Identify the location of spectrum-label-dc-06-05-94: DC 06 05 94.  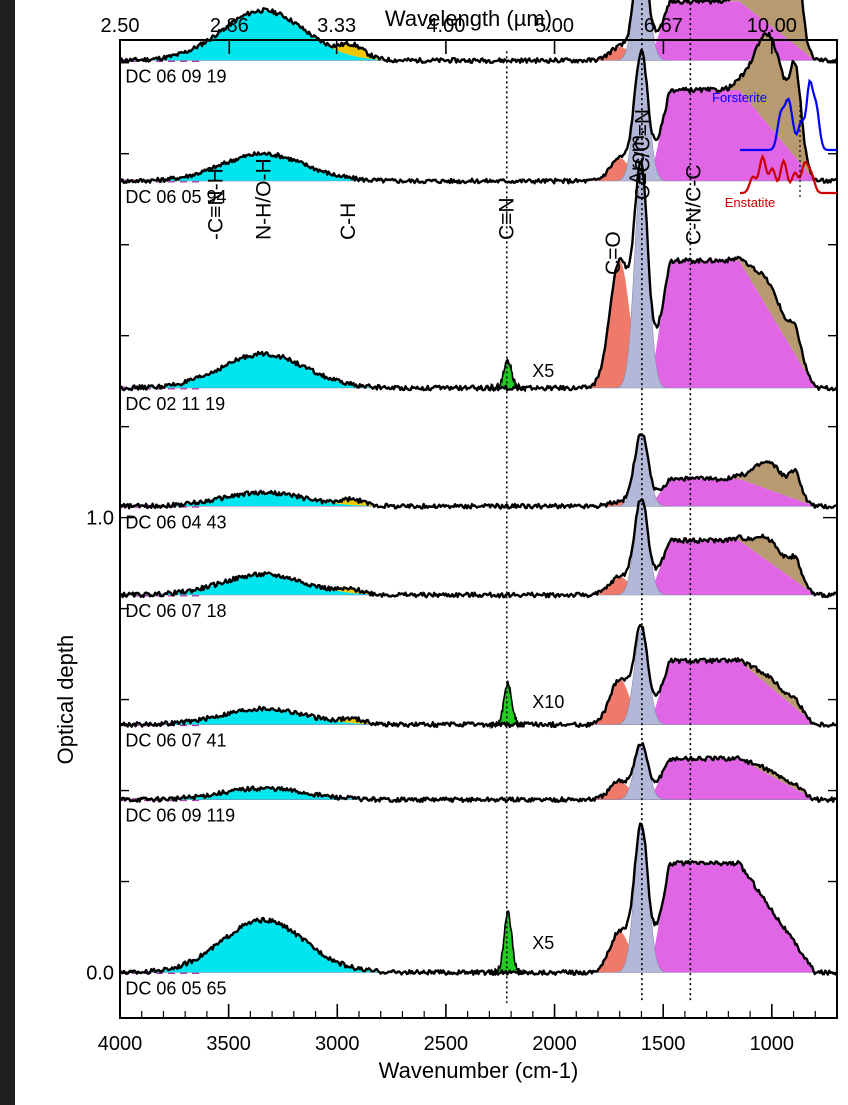
(175, 197).